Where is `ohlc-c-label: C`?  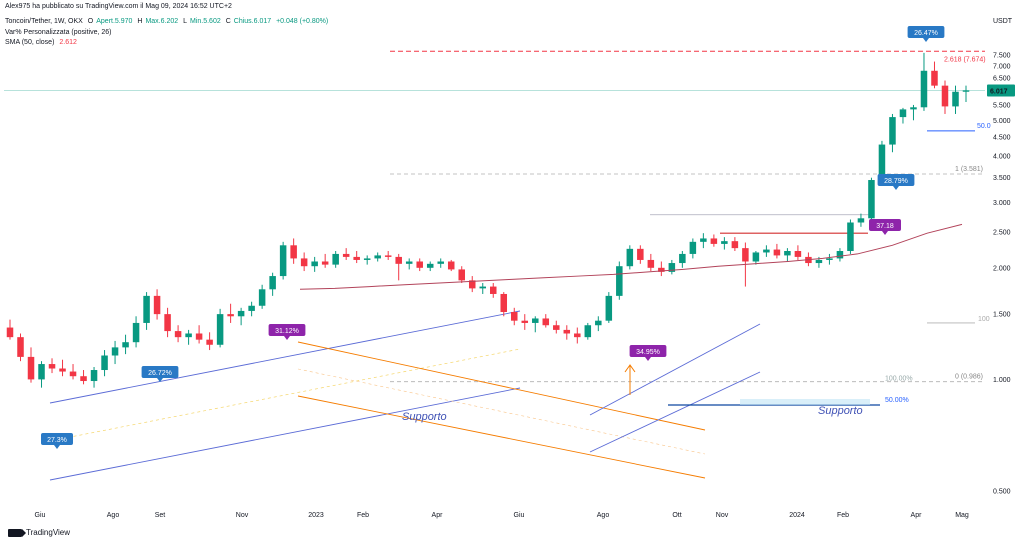
ohlc-c-label: C is located at coordinates (228, 21).